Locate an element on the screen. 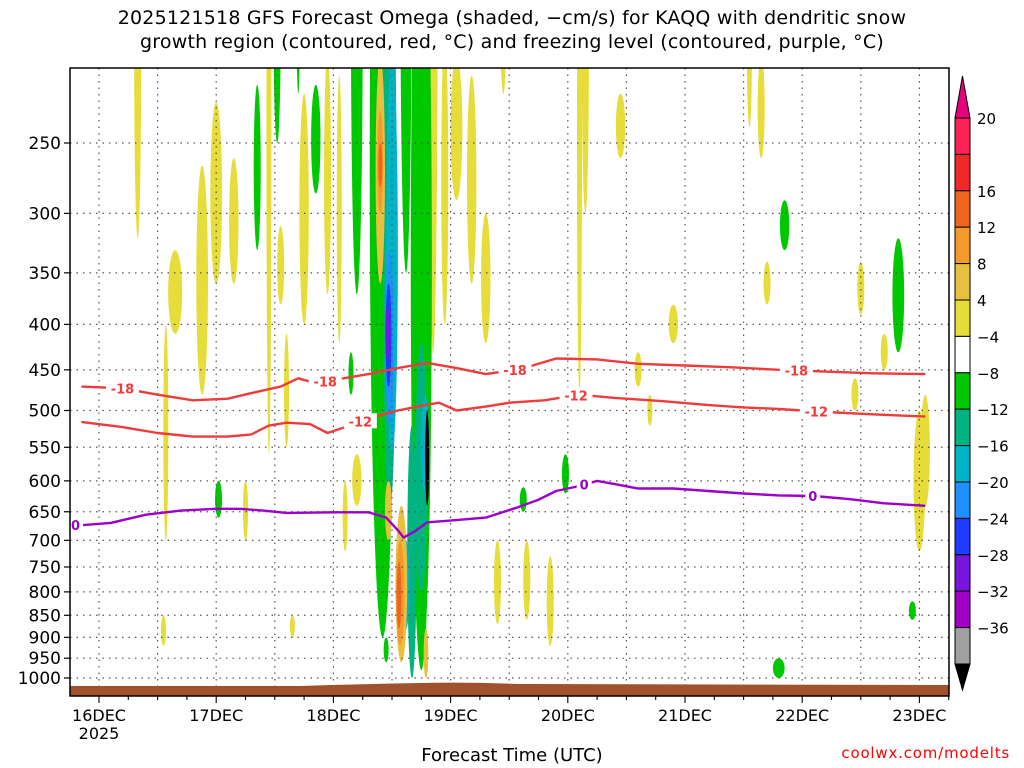 The width and height of the screenshot is (1024, 768). colorbar-label: −20 is located at coordinates (993, 483).